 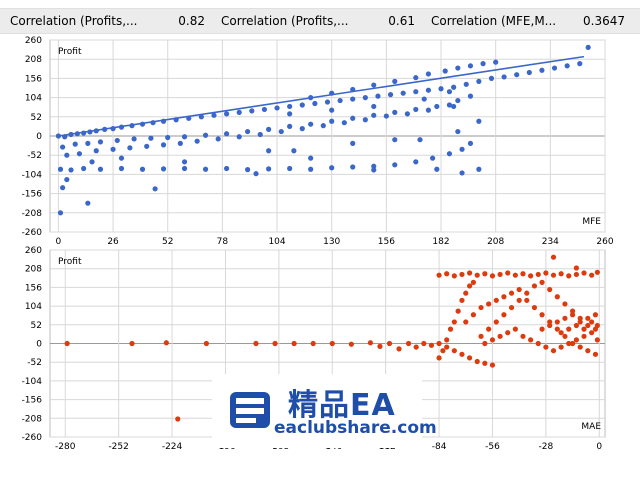 I want to click on mfe-y-tick-label: -260, so click(x=32, y=233).